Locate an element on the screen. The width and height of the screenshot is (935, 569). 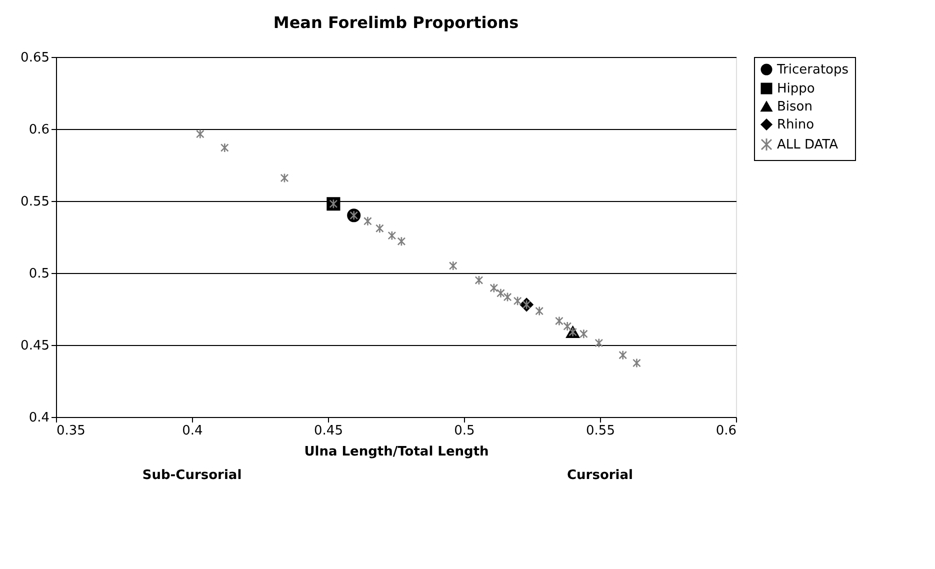
x-tick-label: 0.4 is located at coordinates (192, 431).